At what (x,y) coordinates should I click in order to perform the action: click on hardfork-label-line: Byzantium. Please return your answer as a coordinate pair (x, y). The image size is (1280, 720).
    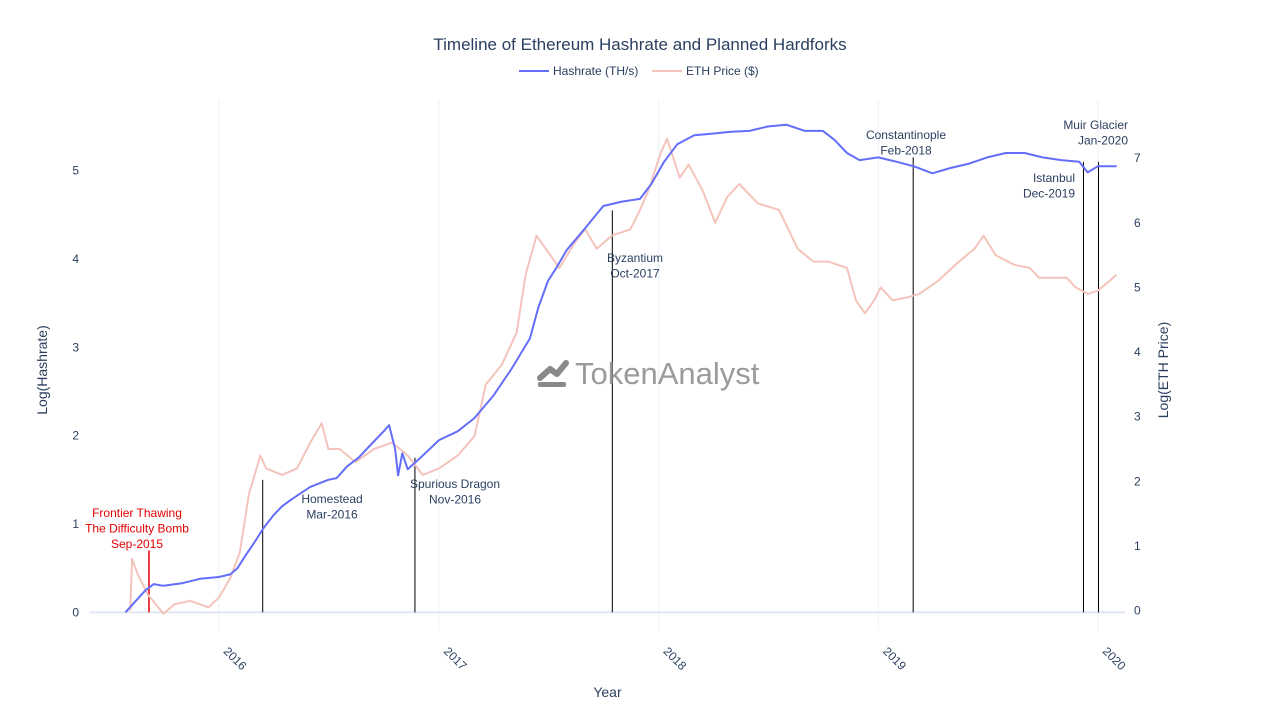
    Looking at the image, I should click on (635, 258).